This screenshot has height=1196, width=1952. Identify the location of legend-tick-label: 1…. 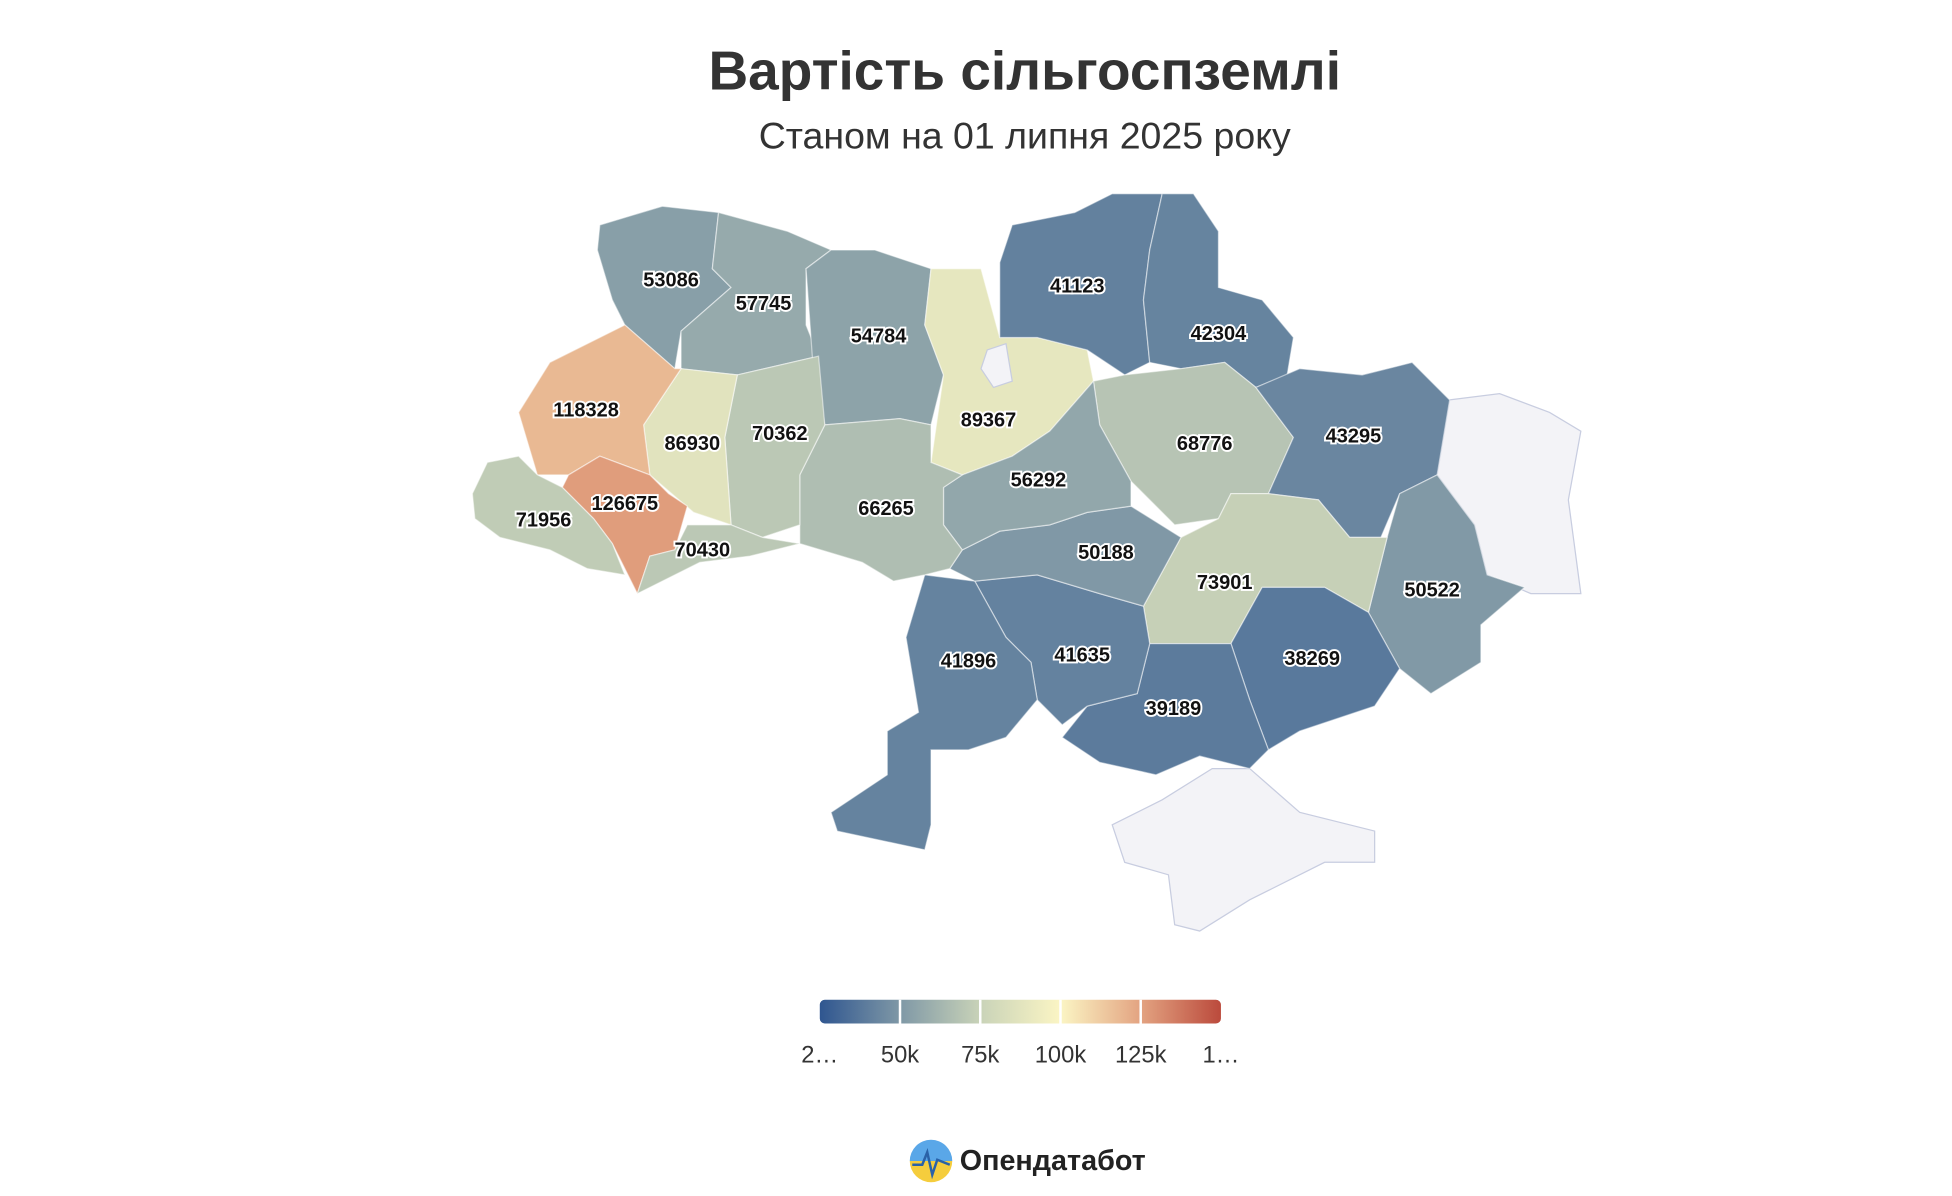
(1220, 1055).